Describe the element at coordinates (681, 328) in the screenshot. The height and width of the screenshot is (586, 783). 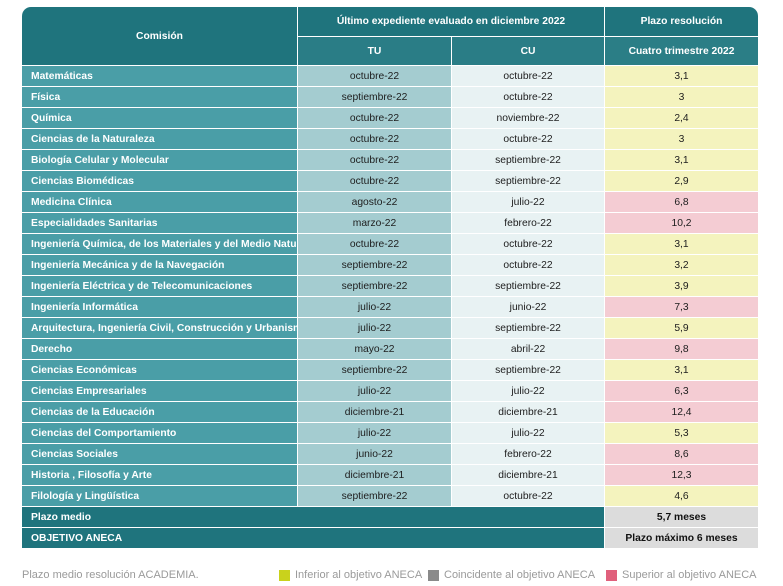
I see `plazo-value: 5,9` at that location.